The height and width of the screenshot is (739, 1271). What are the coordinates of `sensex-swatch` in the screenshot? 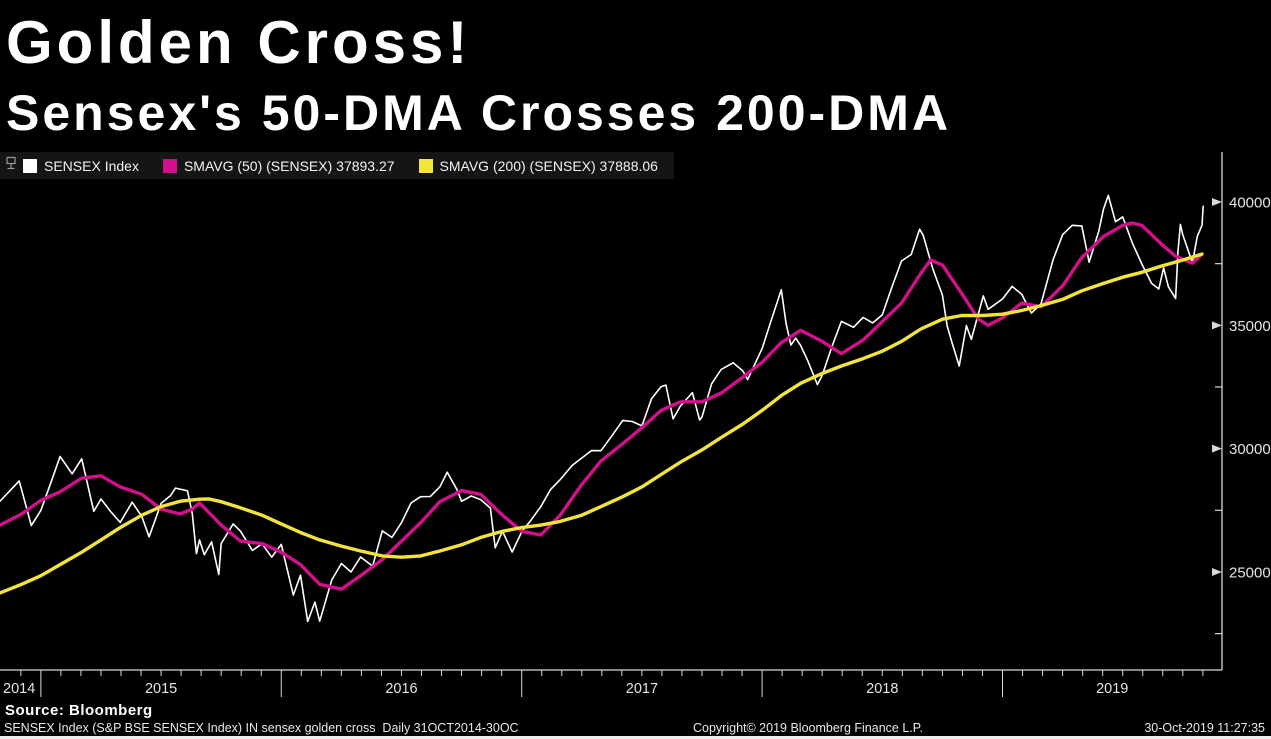 It's located at (30, 165).